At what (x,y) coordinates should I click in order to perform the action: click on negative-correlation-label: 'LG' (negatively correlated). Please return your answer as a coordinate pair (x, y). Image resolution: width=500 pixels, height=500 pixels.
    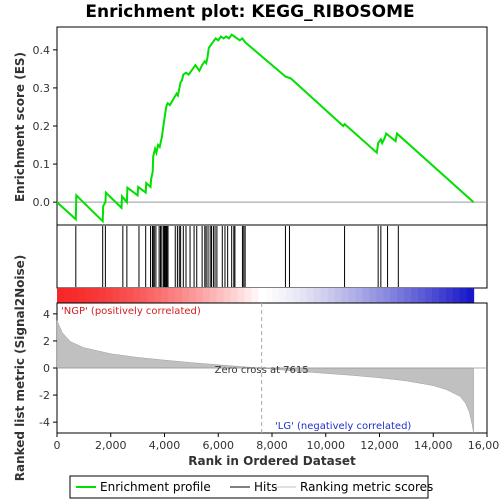
    Looking at the image, I should click on (343, 426).